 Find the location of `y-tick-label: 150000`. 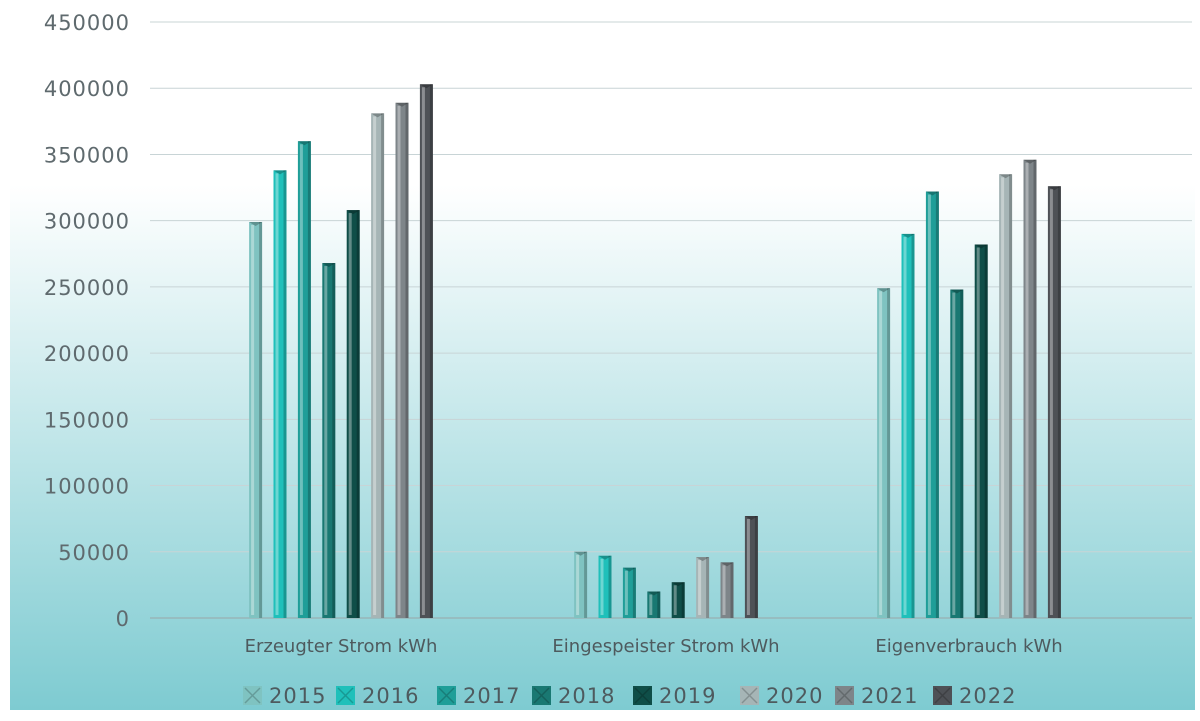

y-tick-label: 150000 is located at coordinates (87, 420).